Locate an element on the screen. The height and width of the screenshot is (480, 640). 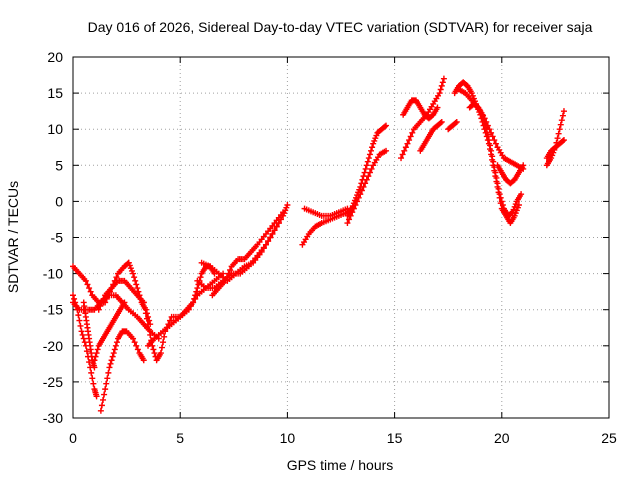
y-tick-label: -5 is located at coordinates (57, 238).